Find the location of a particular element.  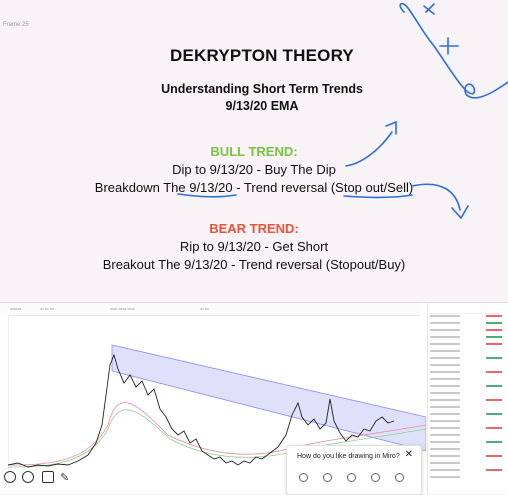

watchlist-panel is located at coordinates (467, 398).